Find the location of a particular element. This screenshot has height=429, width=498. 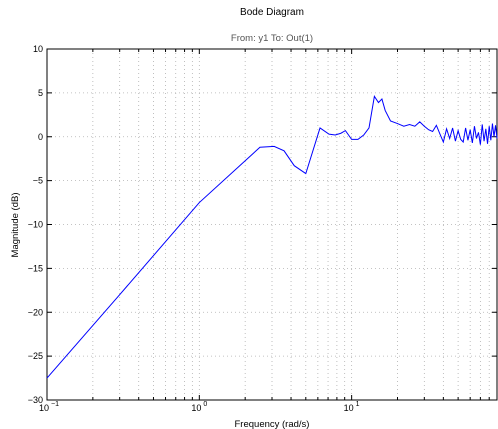

y-tick-label: −10 is located at coordinates (35, 225).